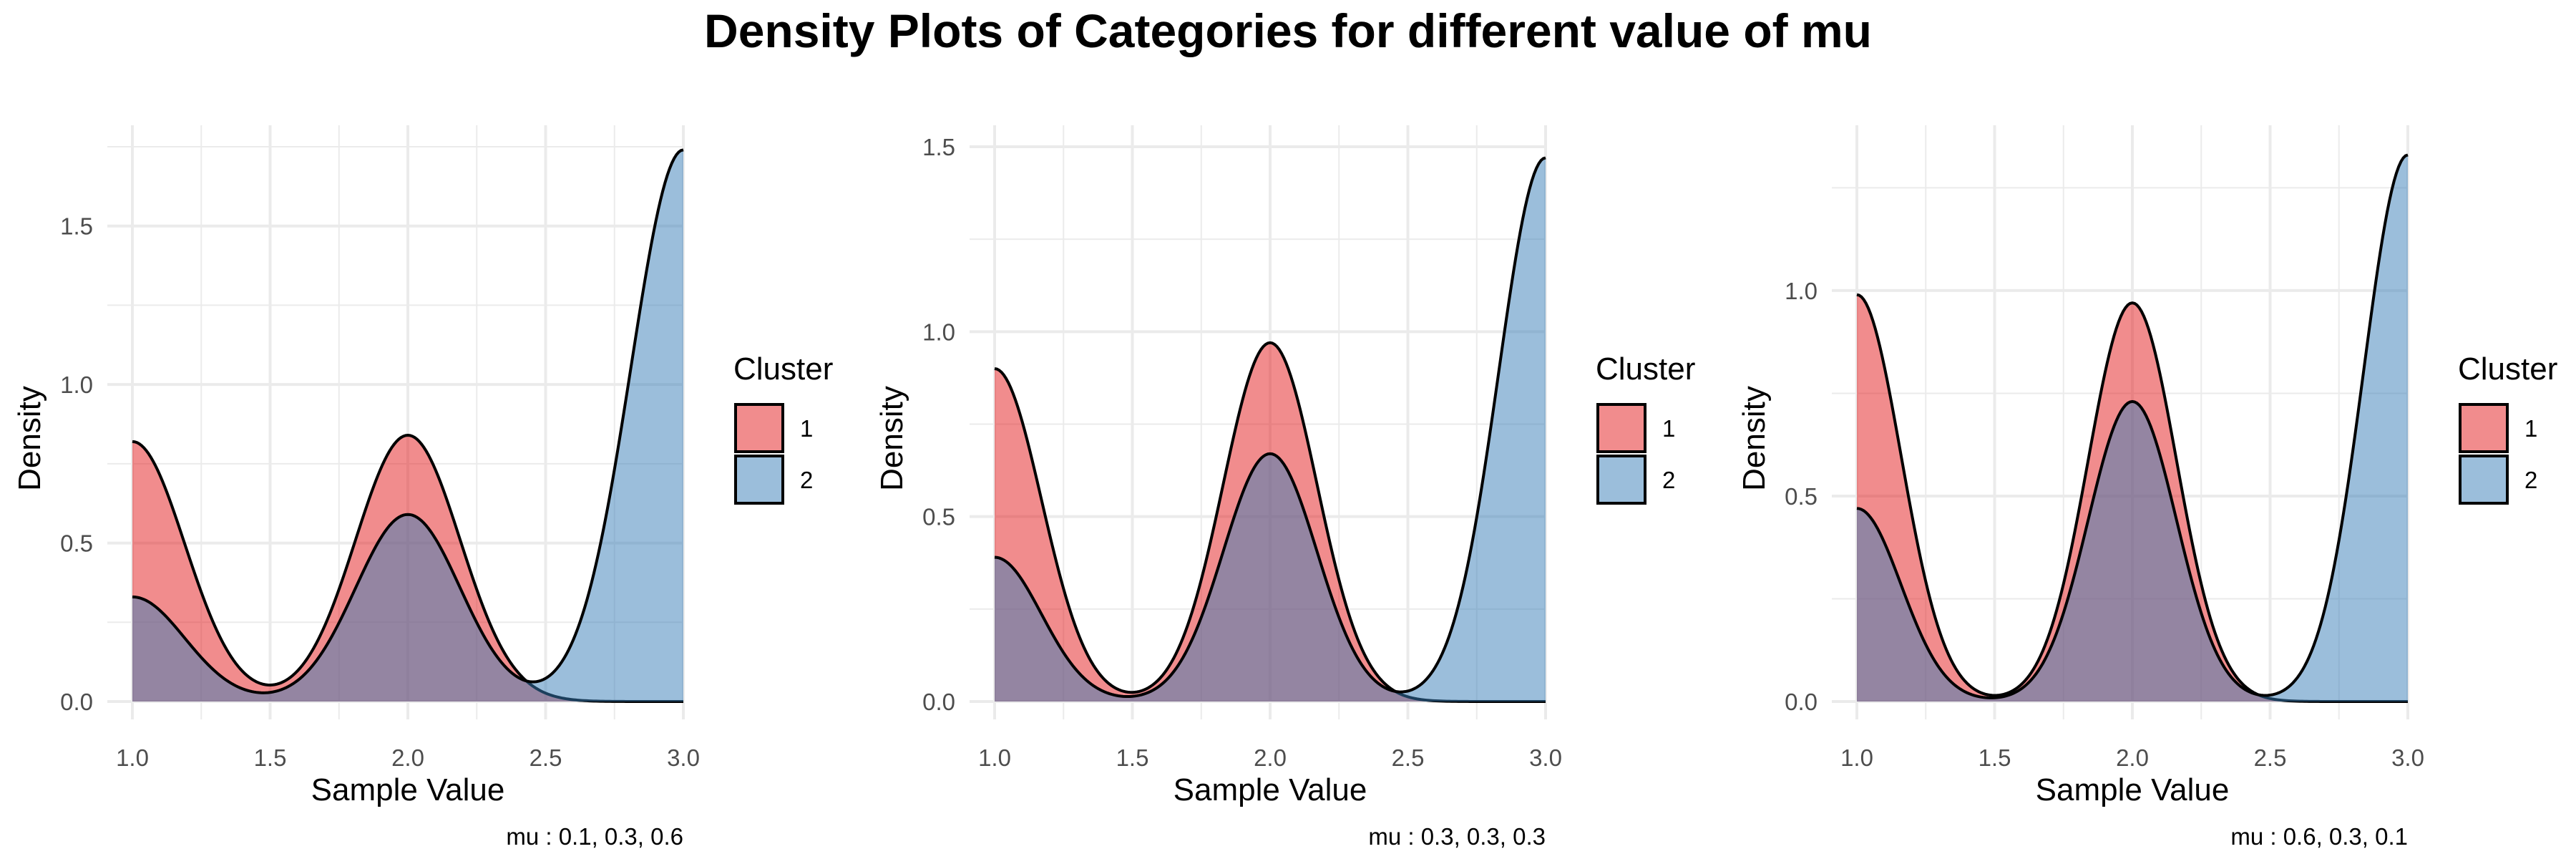  Describe the element at coordinates (1457, 836) in the screenshot. I see `mu-caption: mu : 0.3, 0.3, 0.3` at that location.